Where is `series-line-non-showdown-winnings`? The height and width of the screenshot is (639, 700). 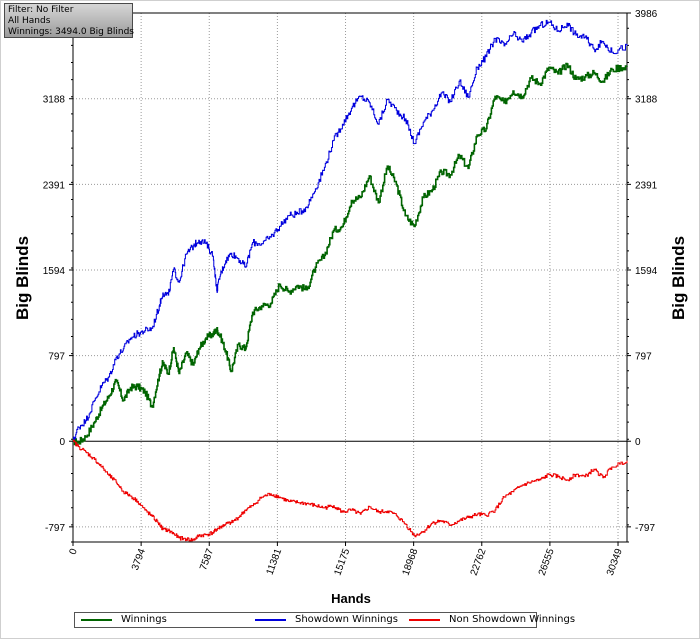 series-line-non-showdown-winnings is located at coordinates (350, 490).